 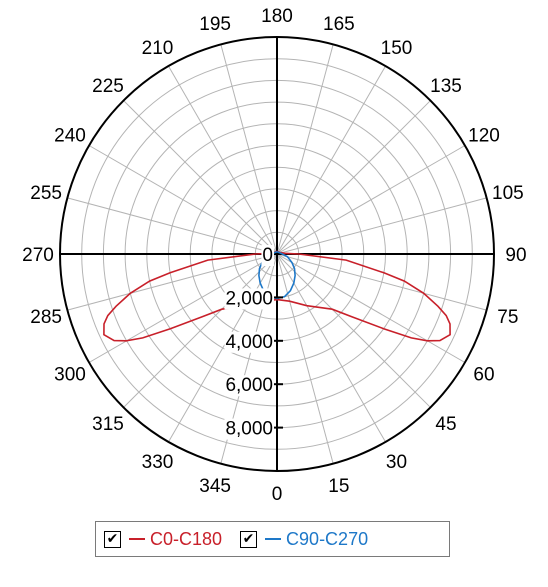 What do you see at coordinates (507, 317) in the screenshot?
I see `angle-tick-label: 75` at bounding box center [507, 317].